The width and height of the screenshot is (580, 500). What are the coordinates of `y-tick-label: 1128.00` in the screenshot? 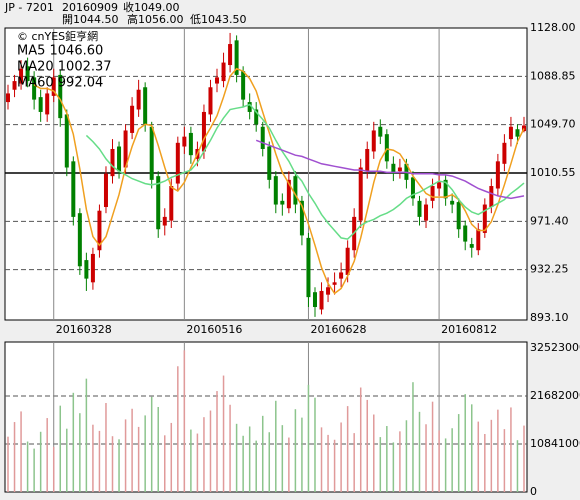 It's located at (553, 27).